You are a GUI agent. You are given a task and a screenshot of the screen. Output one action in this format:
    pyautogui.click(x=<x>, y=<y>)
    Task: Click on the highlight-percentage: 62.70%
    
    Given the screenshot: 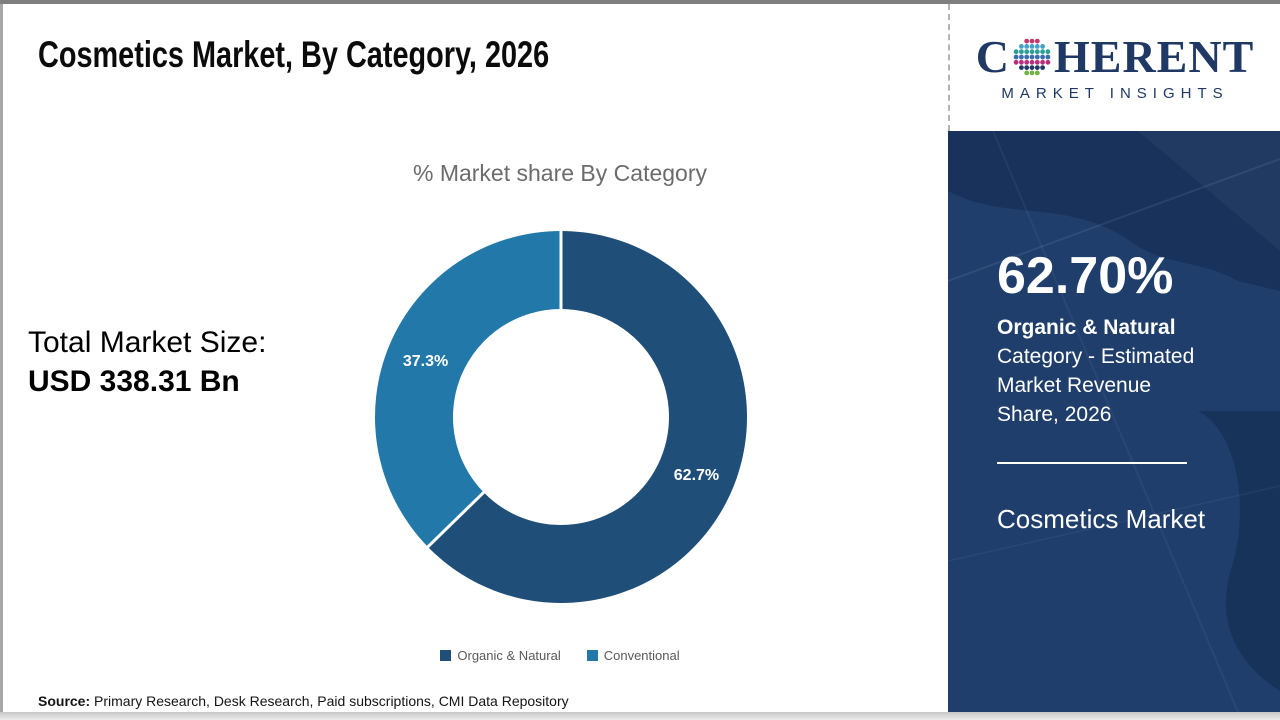 What is the action you would take?
    pyautogui.click(x=1085, y=276)
    